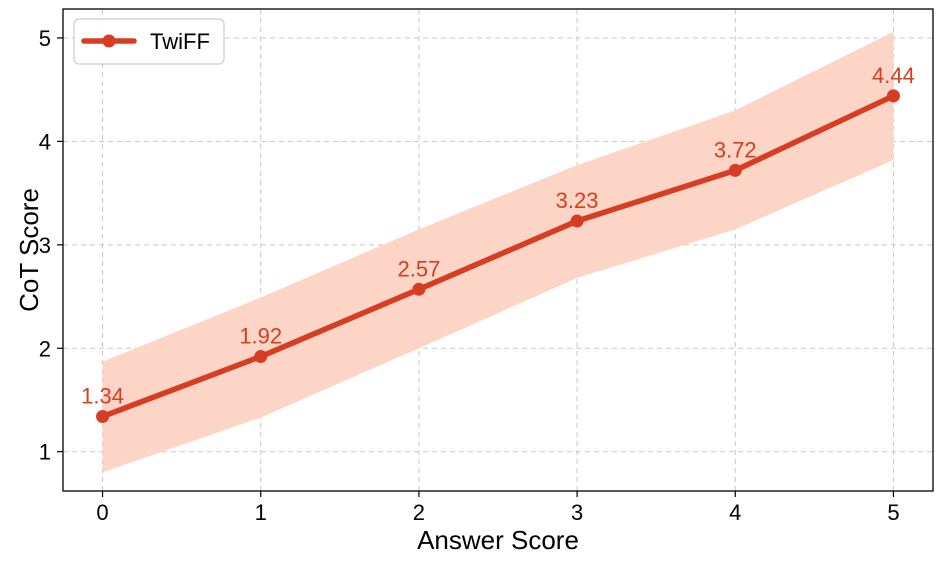 Image resolution: width=946 pixels, height=563 pixels. What do you see at coordinates (419, 512) in the screenshot?
I see `x-tick-label: 2` at bounding box center [419, 512].